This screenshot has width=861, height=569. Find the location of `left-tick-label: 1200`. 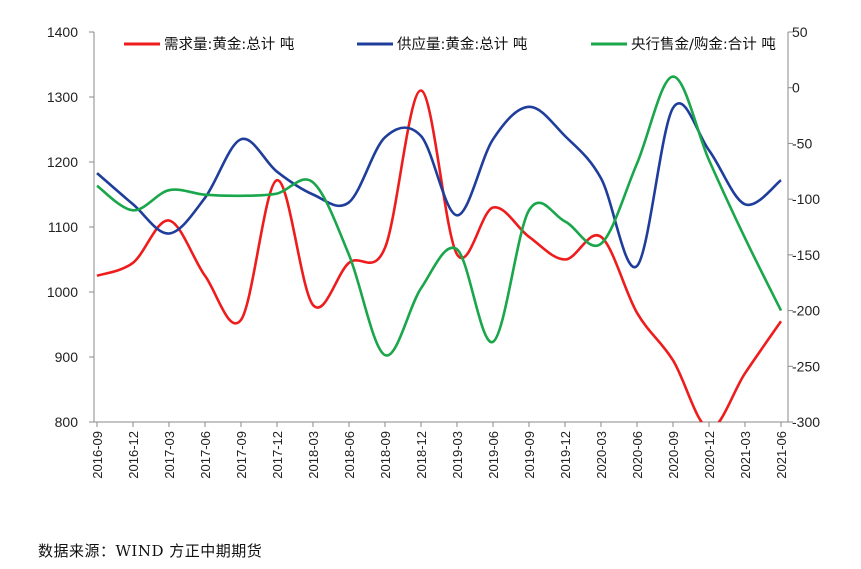

left-tick-label: 1200 is located at coordinates (62, 162).